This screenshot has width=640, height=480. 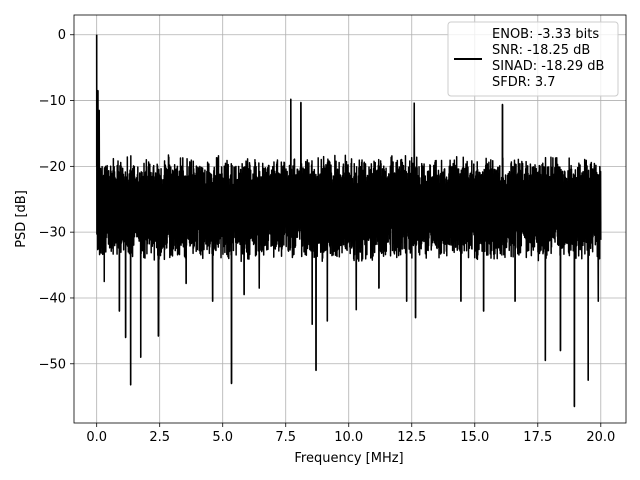 I want to click on x-tick-label: 17.5, so click(x=537, y=437).